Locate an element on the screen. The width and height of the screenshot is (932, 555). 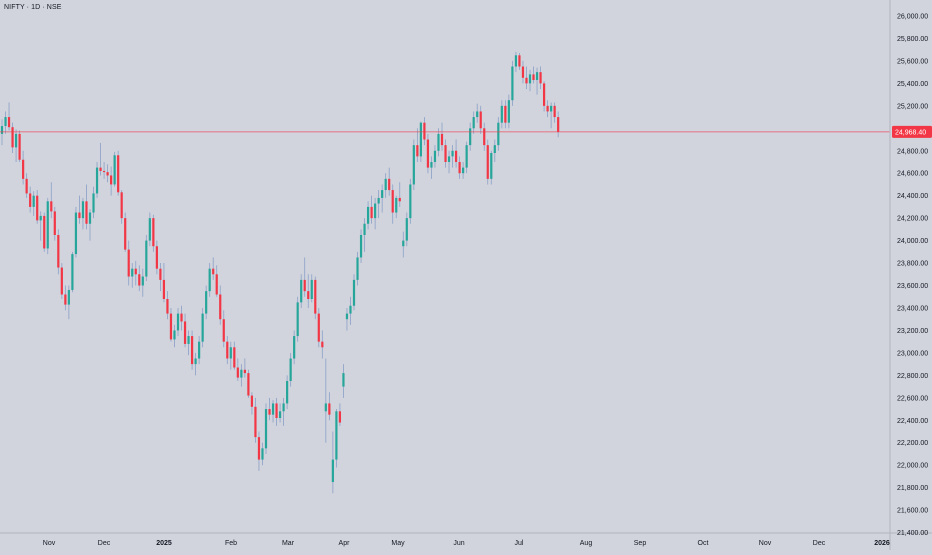
price-tick-label: 23,600.00 is located at coordinates (912, 286).